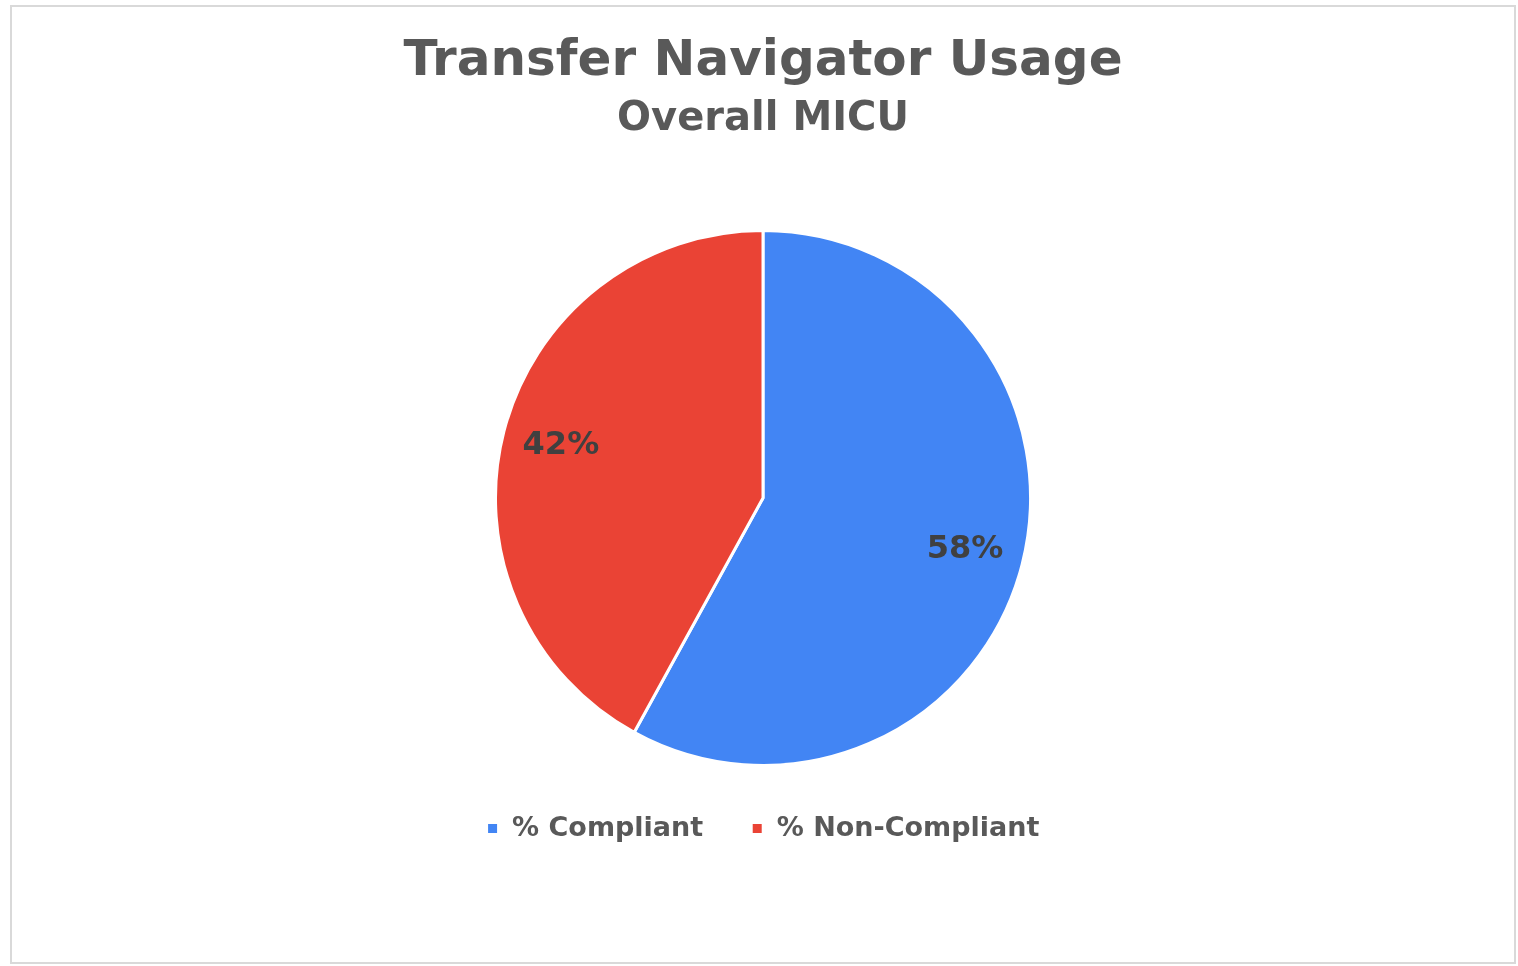  Describe the element at coordinates (608, 826) in the screenshot. I see `legend-label: % Compliant` at that location.